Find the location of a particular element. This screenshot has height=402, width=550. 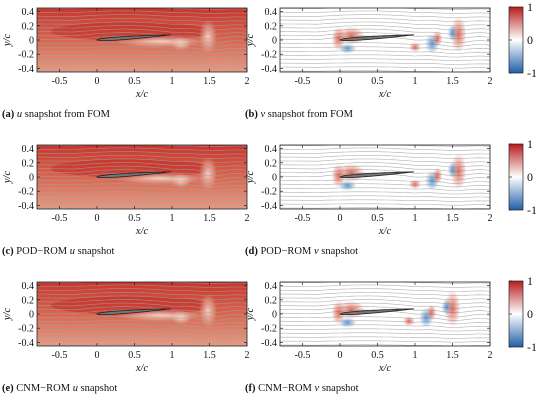

field-u is located at coordinates (142, 177).